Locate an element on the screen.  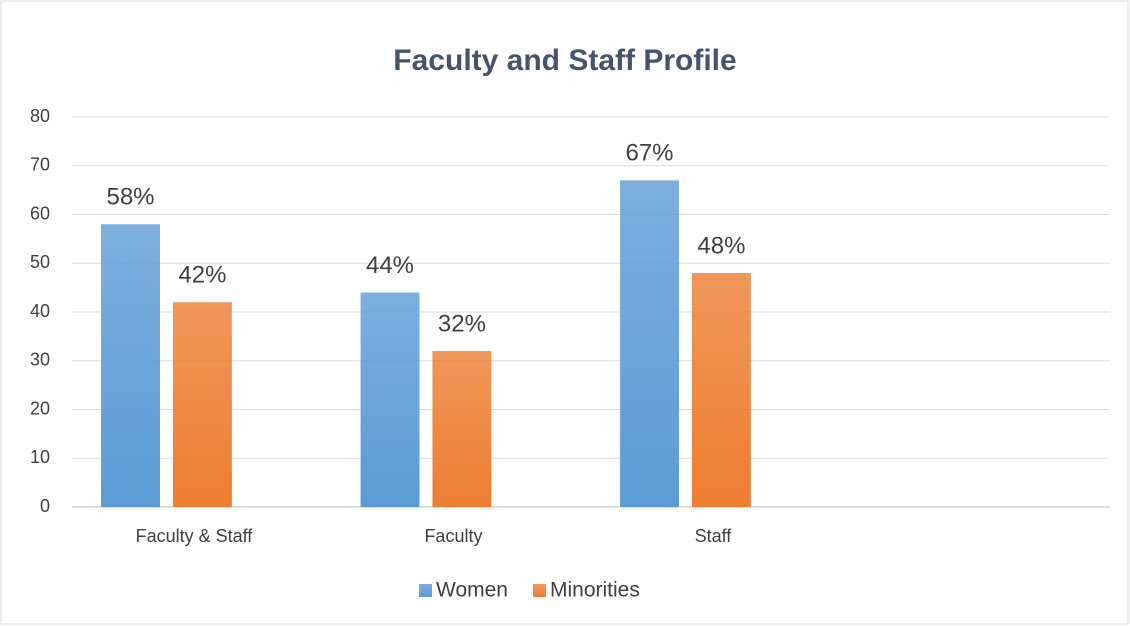
chart-title: Faculty and Staff Profile is located at coordinates (564, 60).